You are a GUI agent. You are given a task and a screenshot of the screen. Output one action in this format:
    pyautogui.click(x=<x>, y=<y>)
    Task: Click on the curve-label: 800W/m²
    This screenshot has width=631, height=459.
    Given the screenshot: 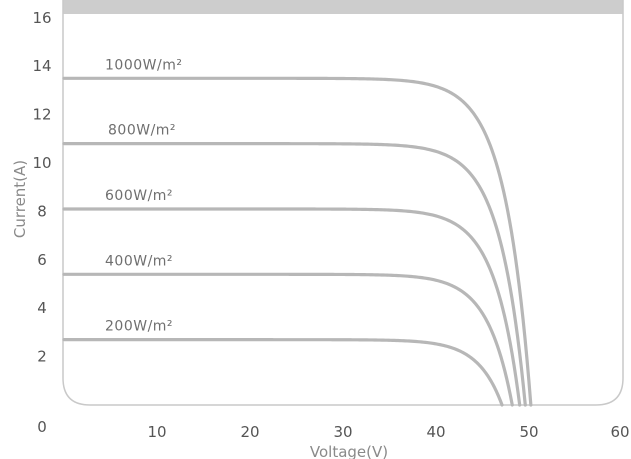 What is the action you would take?
    pyautogui.click(x=142, y=131)
    